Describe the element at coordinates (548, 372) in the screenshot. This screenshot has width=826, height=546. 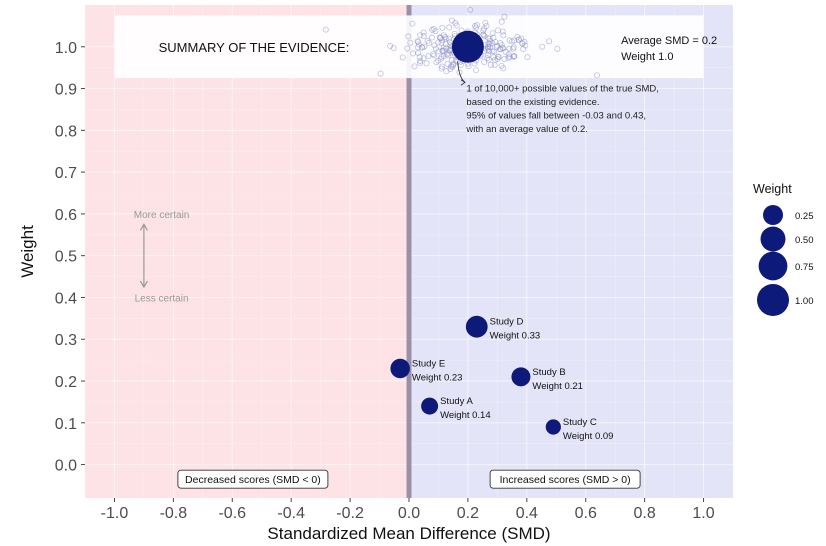
I see `study-name-label: Study B` at that location.